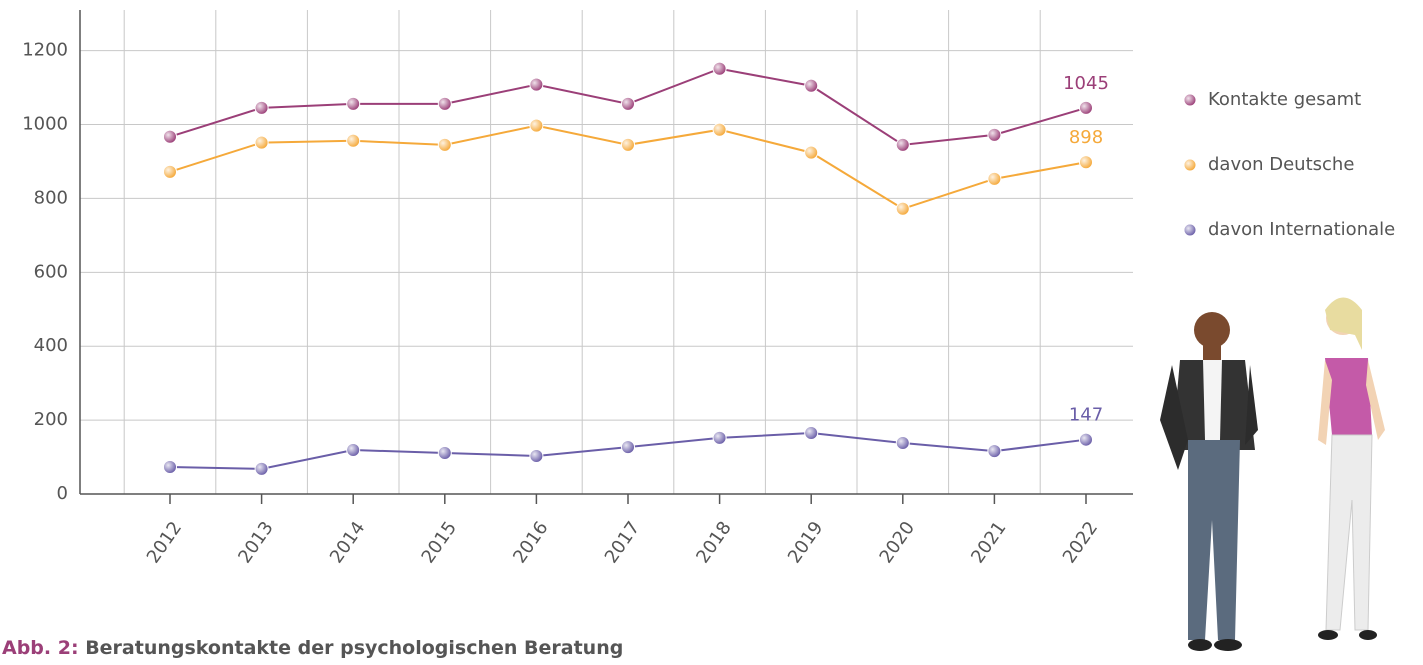 The height and width of the screenshot is (665, 1423). Describe the element at coordinates (1080, 543) in the screenshot. I see `x-tick-label: 2022` at that location.